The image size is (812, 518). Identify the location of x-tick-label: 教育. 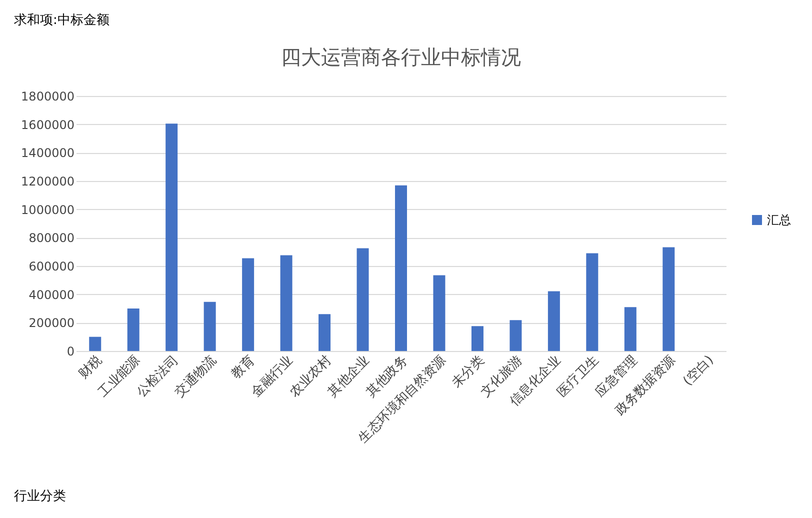
(243, 367).